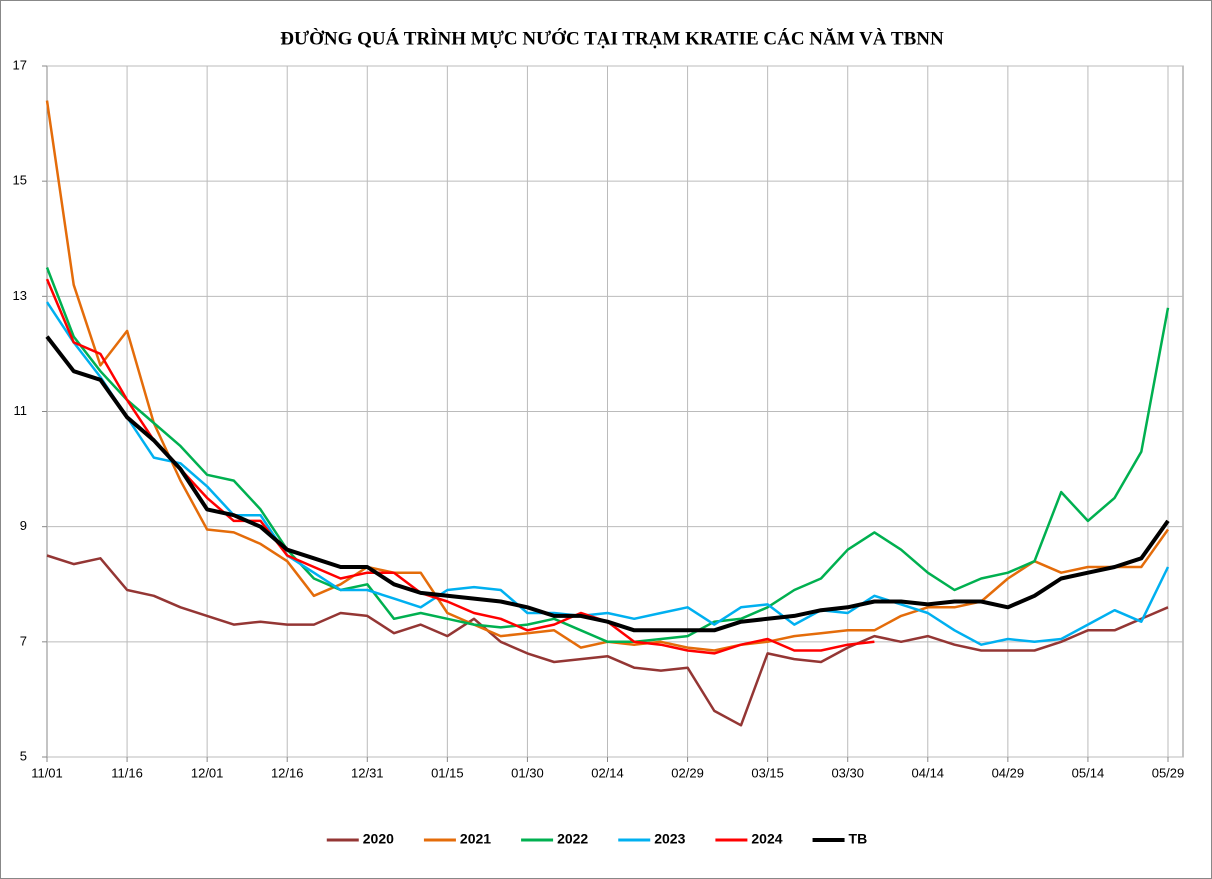 This screenshot has width=1212, height=879. I want to click on legend-label: 2024, so click(766, 839).